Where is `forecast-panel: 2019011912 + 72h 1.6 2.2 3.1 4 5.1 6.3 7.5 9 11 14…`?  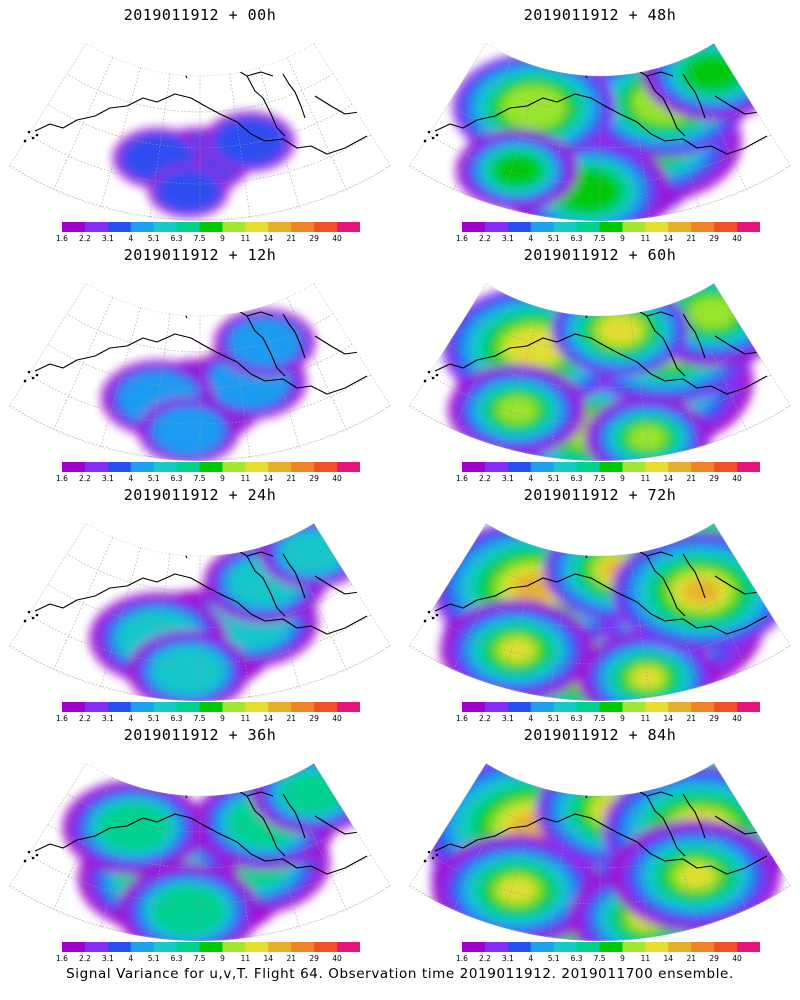 forecast-panel: 2019011912 + 72h 1.6 2.2 3.1 4 5.1 6.3 7.5 9 11 14… is located at coordinates (600, 601).